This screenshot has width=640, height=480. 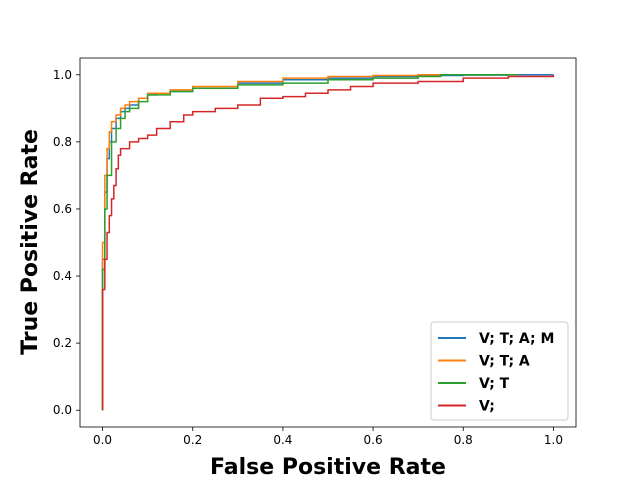 What do you see at coordinates (62, 209) in the screenshot?
I see `y-tick-label: 0.6` at bounding box center [62, 209].